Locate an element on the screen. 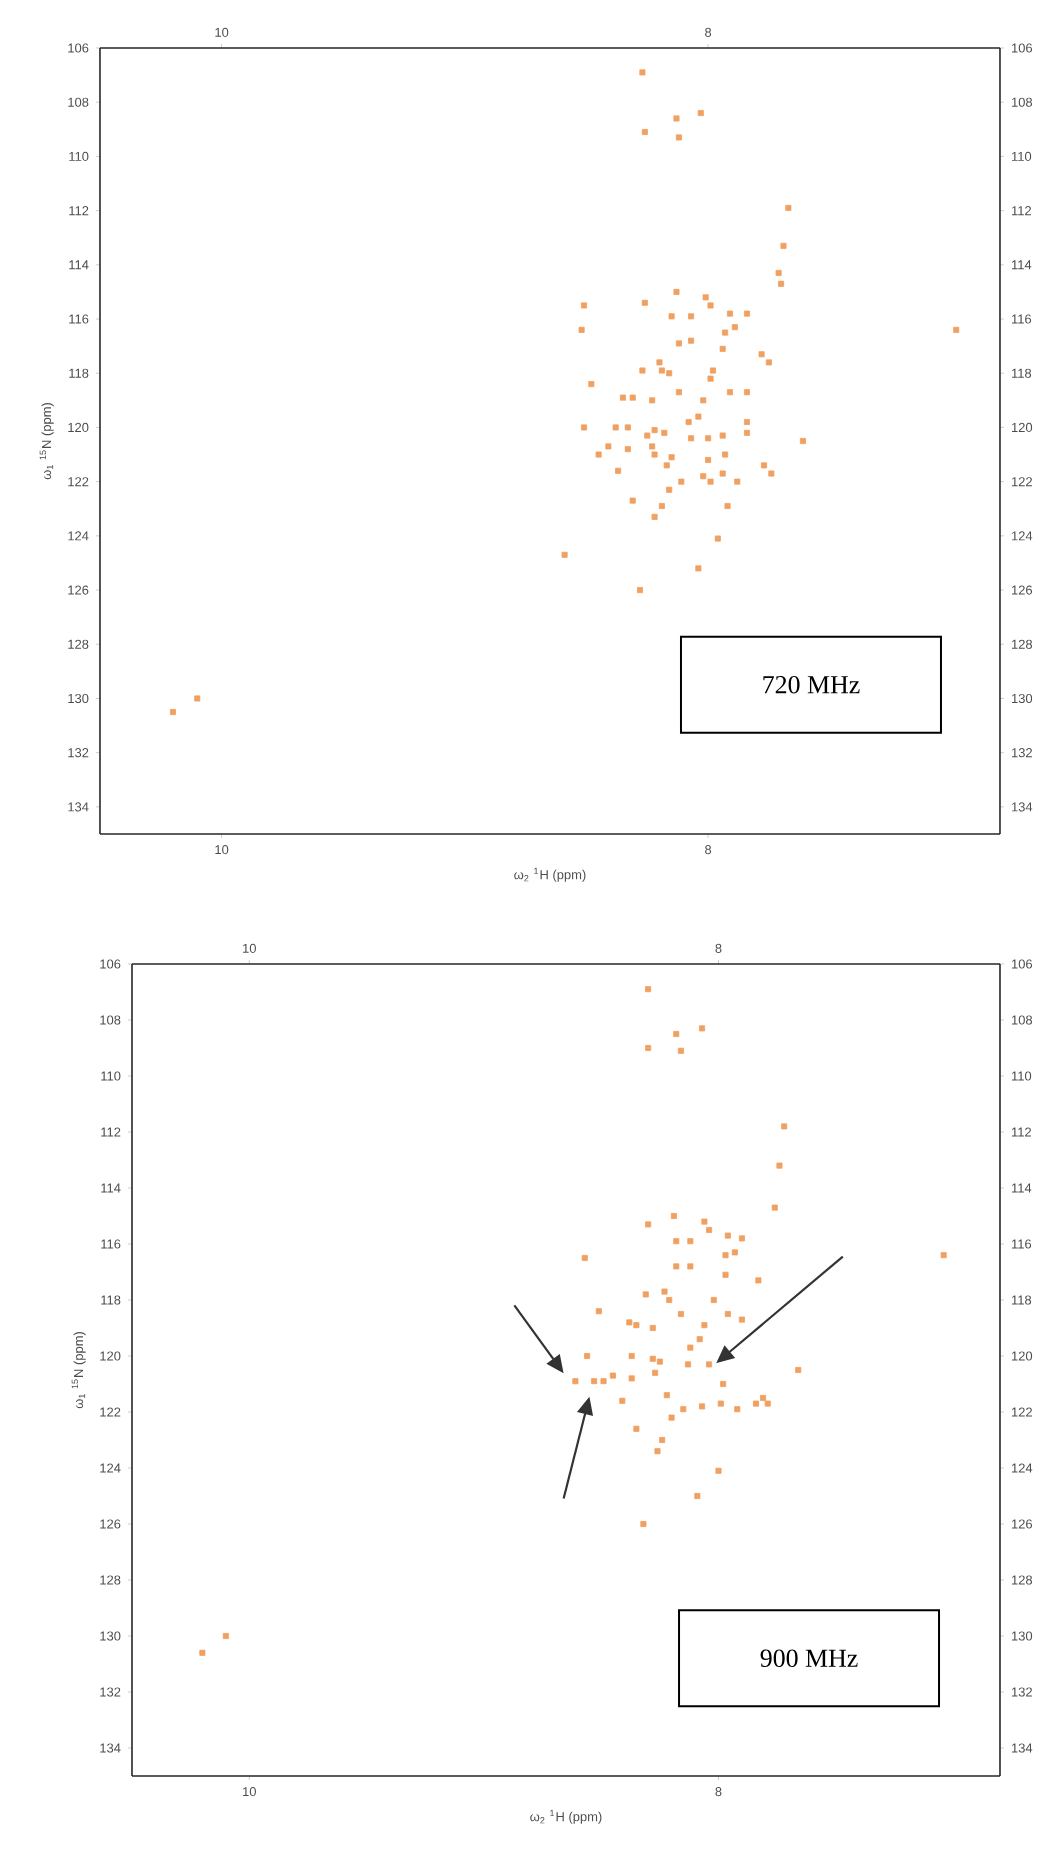 This screenshot has height=1850, width=1046. annotation: 900 MHz is located at coordinates (809, 1658).